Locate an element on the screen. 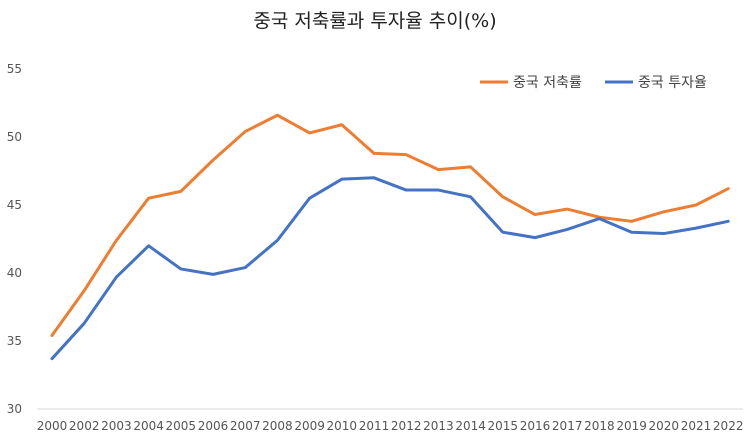 This screenshot has height=441, width=751. y-tick-label: 50 is located at coordinates (14, 137).